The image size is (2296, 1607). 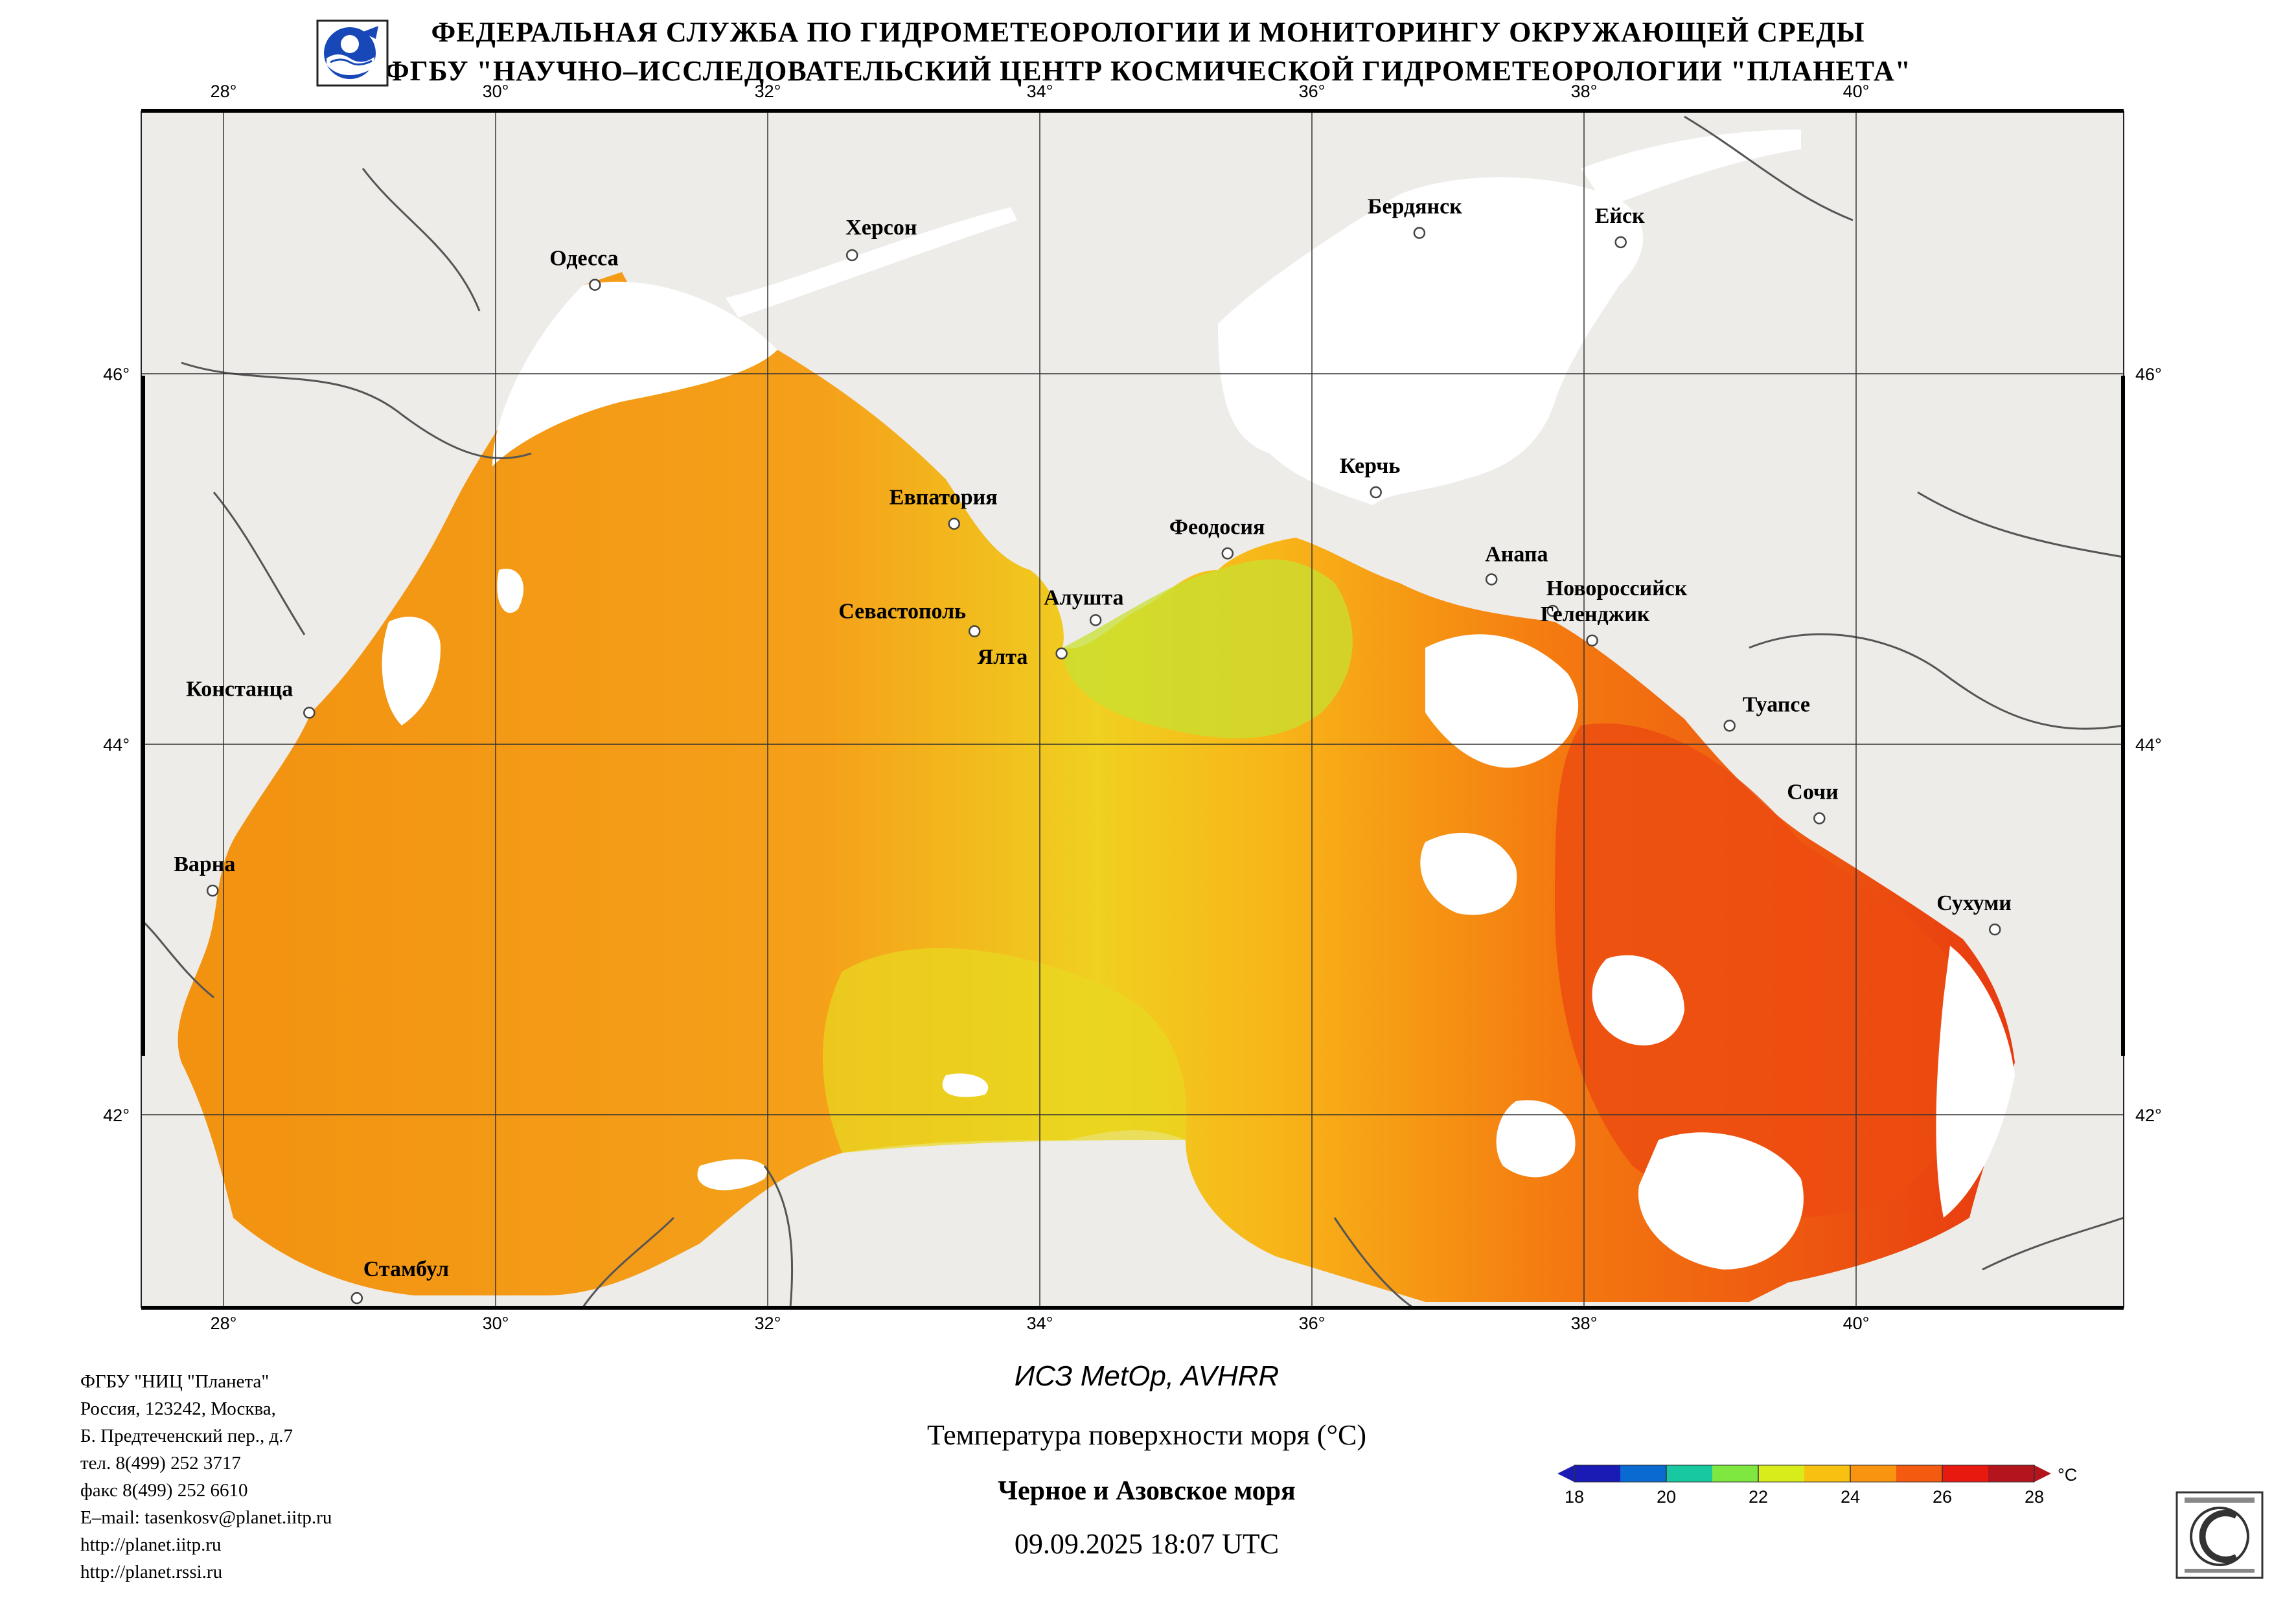 I want to click on city-label: Керчь, so click(x=1371, y=466).